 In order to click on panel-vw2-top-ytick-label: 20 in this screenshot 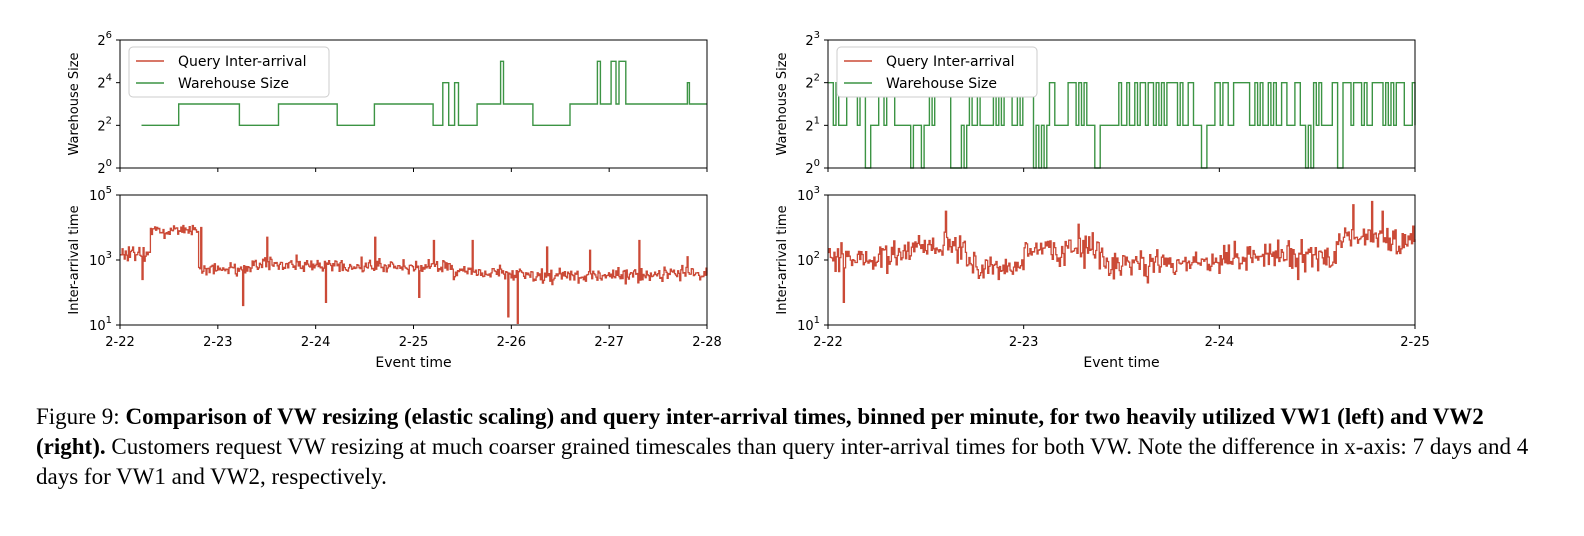, I will do `click(812, 167)`.